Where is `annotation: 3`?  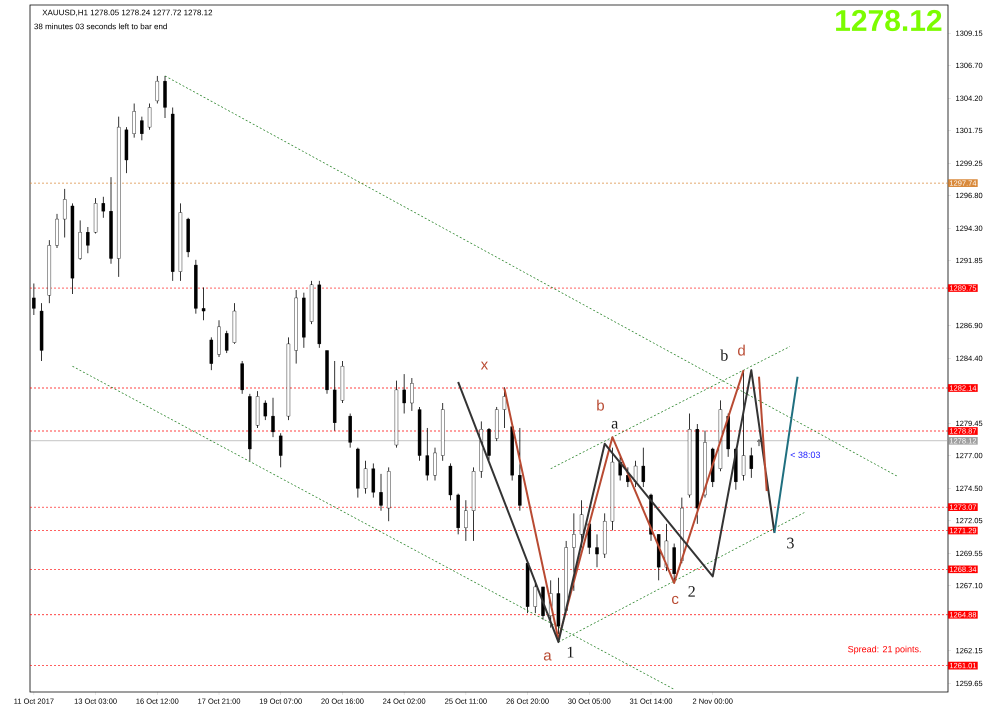 annotation: 3 is located at coordinates (790, 543).